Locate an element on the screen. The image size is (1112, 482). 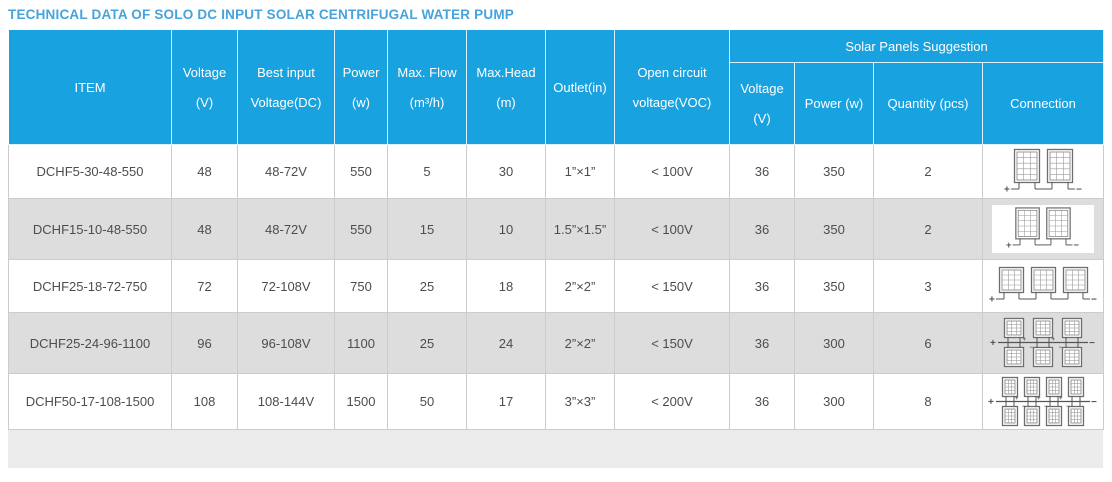
col-header-sp-connection: Connection is located at coordinates (1043, 103).